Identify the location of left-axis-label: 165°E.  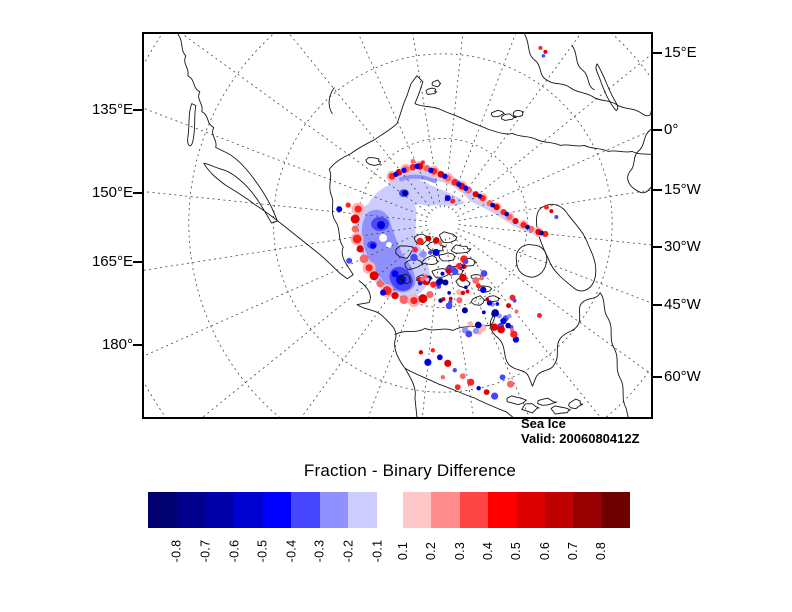
(112, 261).